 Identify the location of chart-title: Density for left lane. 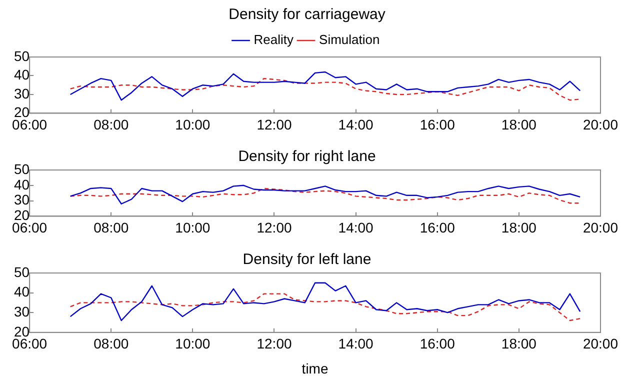
(307, 259).